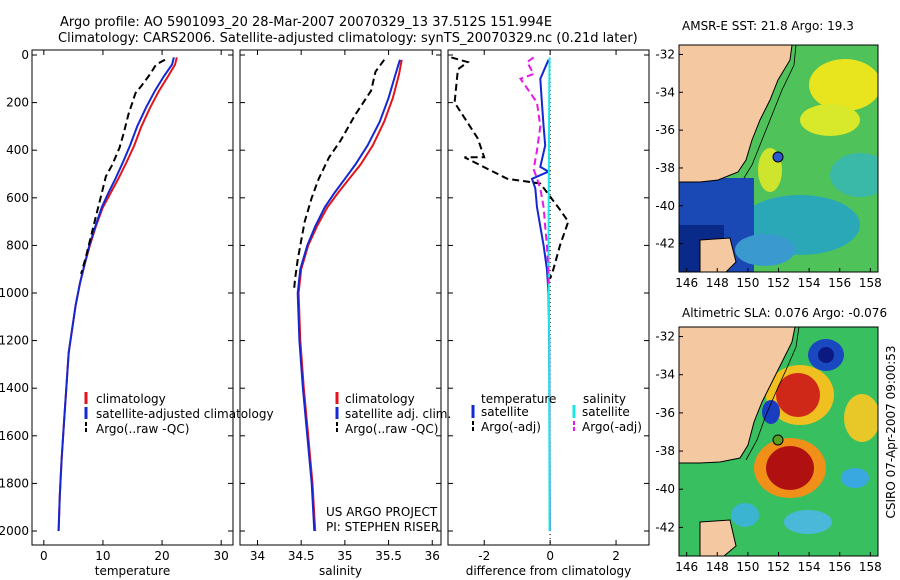 The height and width of the screenshot is (580, 900). Describe the element at coordinates (606, 412) in the screenshot. I see `legend-label-sal-satellite: satellite` at that location.